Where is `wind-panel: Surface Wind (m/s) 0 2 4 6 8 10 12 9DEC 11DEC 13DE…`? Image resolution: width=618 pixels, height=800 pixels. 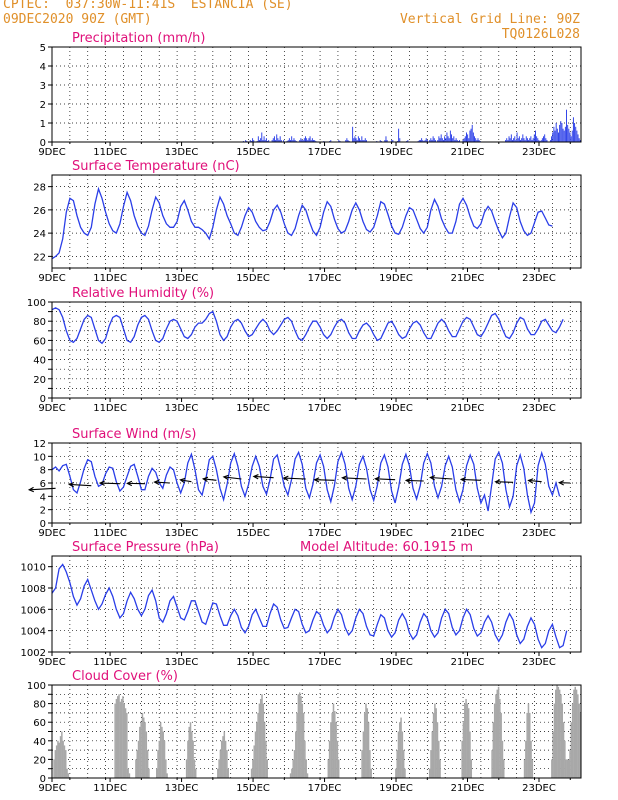 wind-panel: Surface Wind (m/s) 0 2 4 6 8 10 12 9DEC 11DEC 13DE… is located at coordinates (304, 483).